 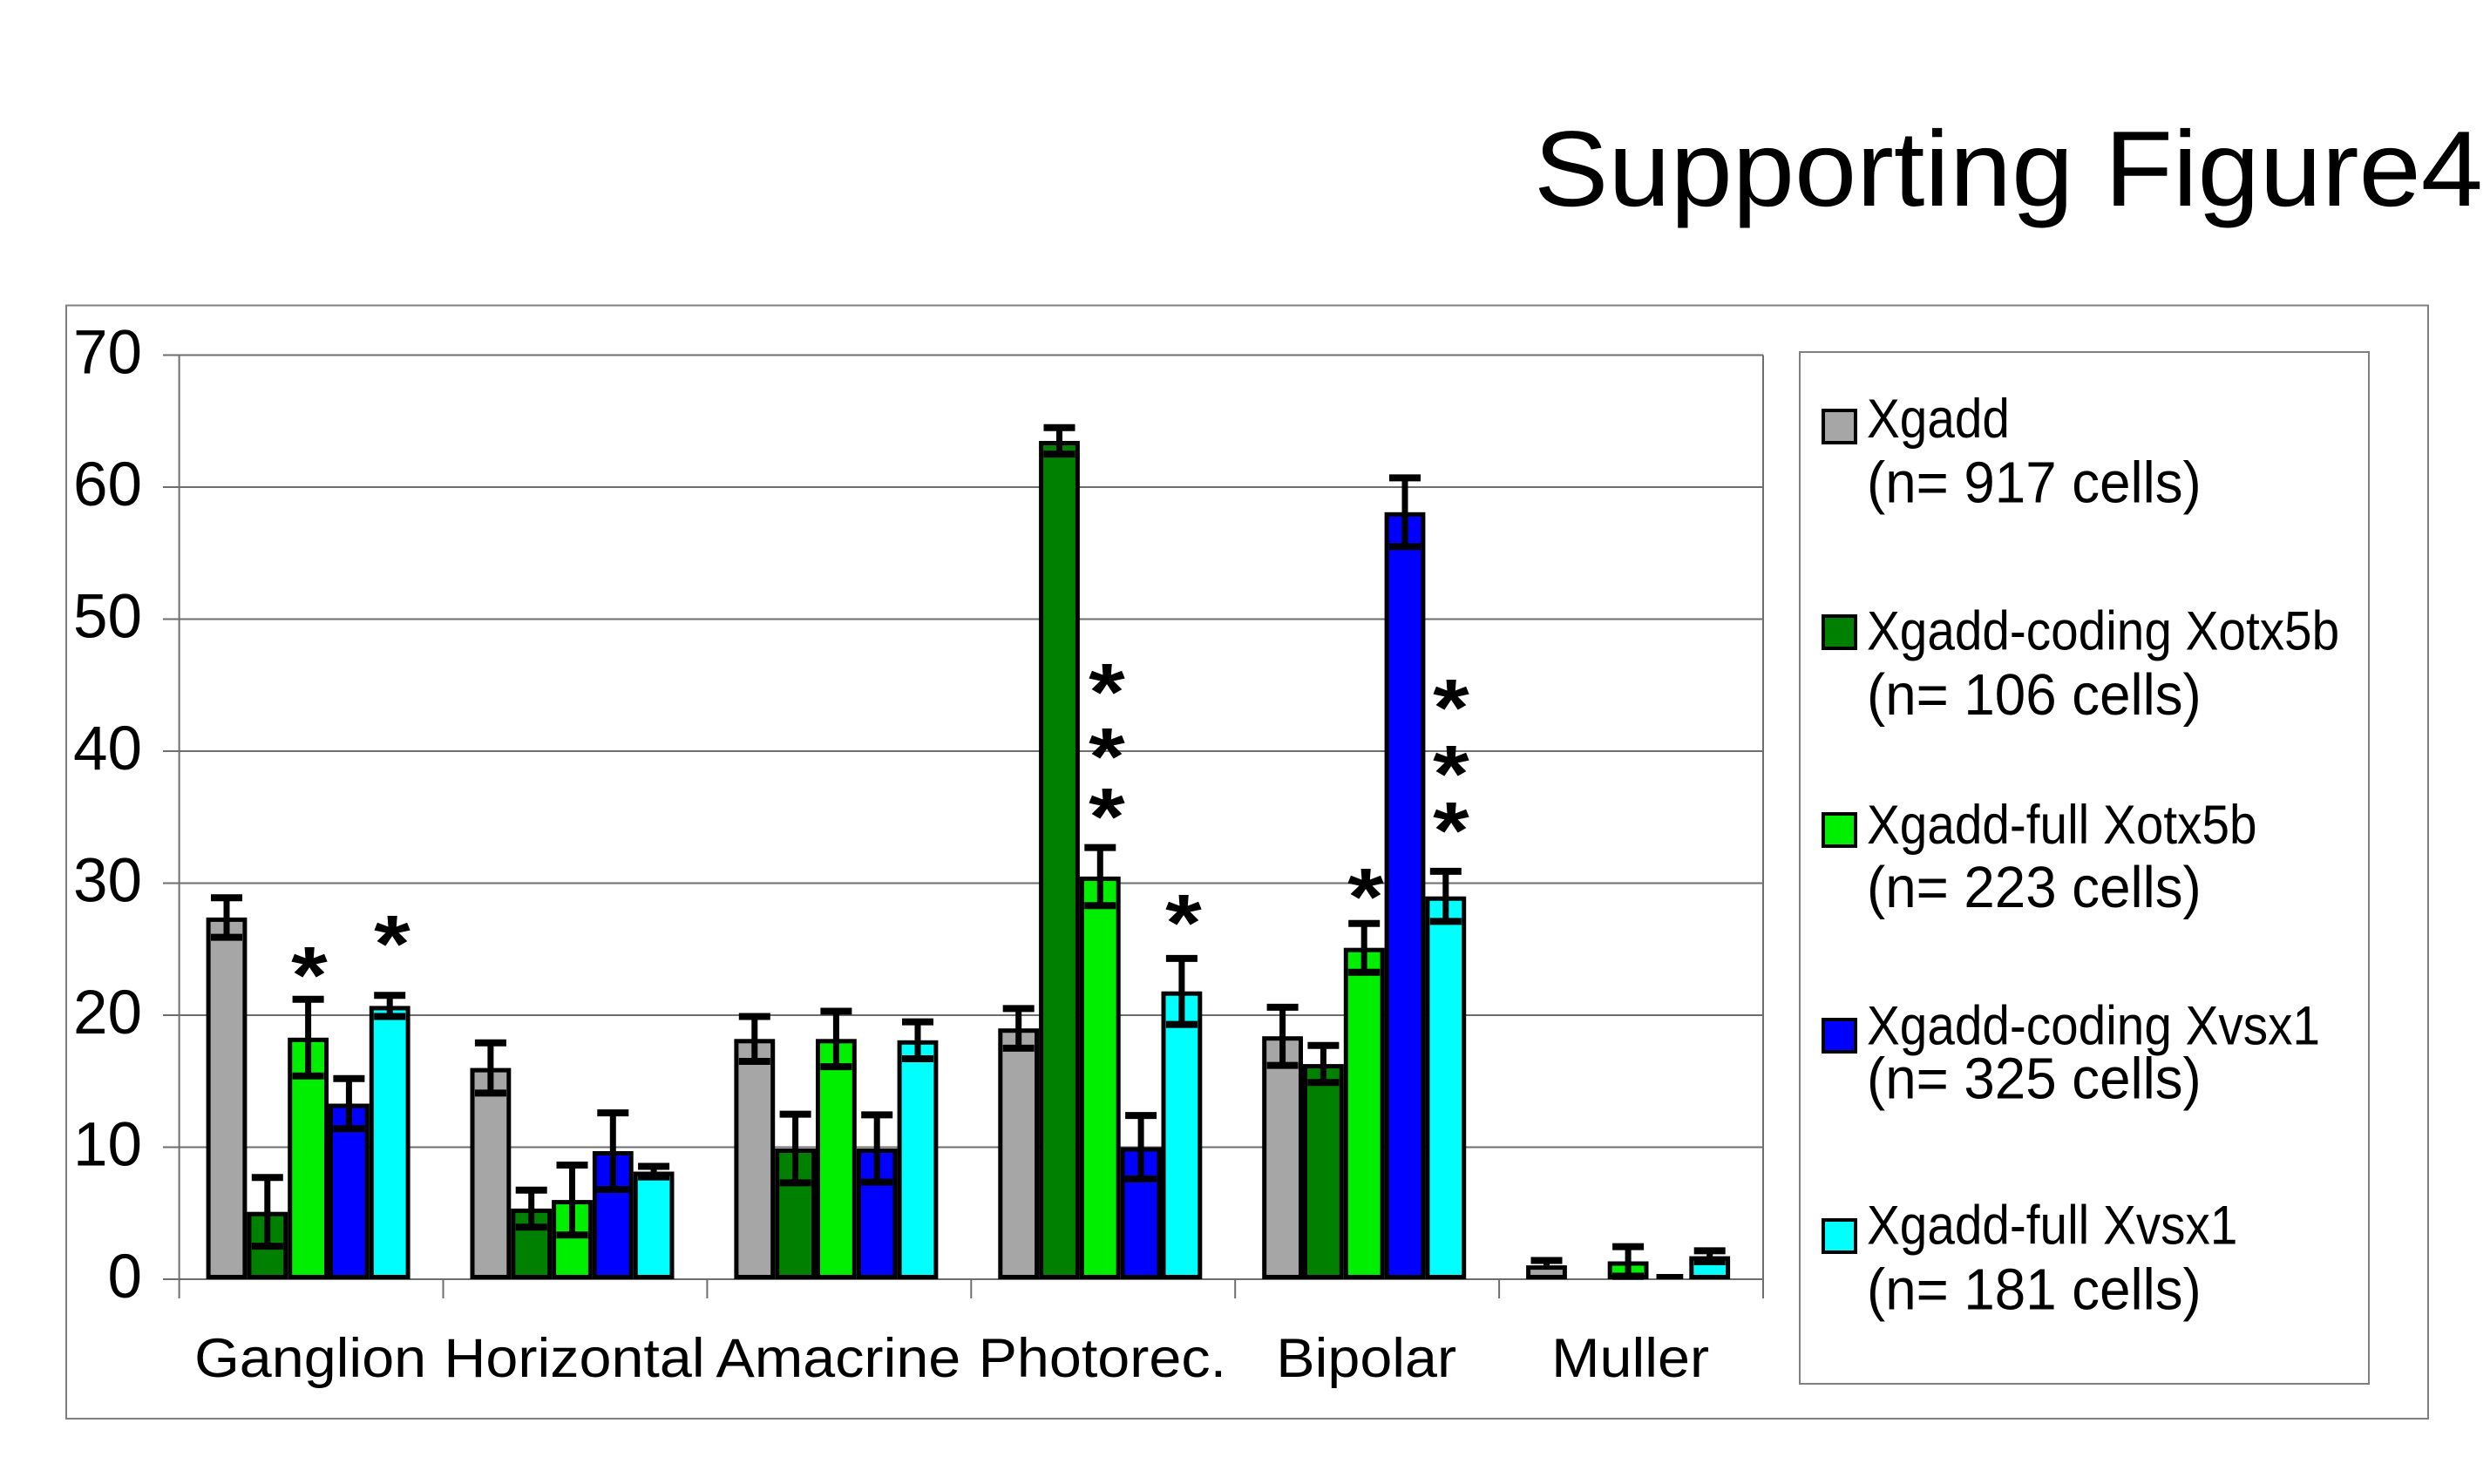 I want to click on svg-text: 10, so click(x=107, y=1145).